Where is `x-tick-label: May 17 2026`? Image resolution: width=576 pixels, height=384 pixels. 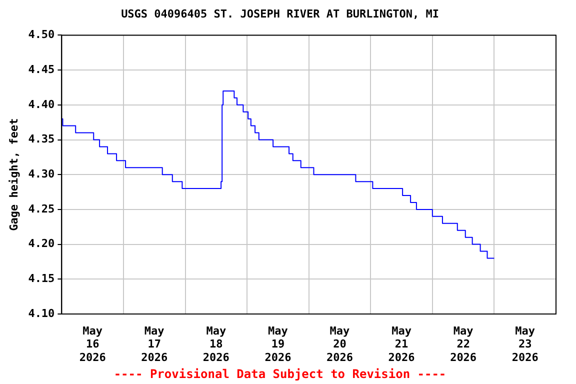
x-tick-label: May 17 2026 is located at coordinates (154, 344).